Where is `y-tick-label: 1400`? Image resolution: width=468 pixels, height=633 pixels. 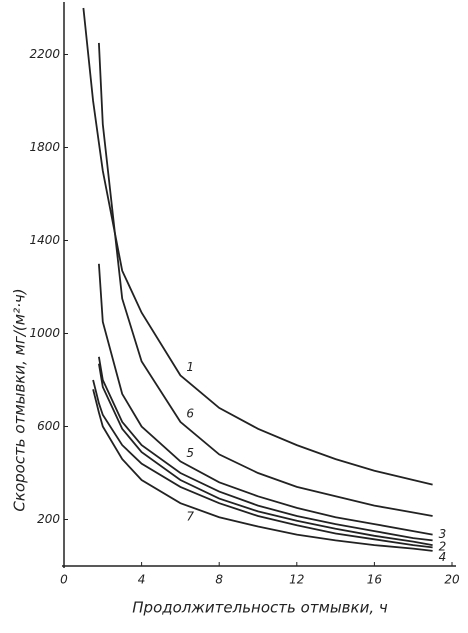
y-tick-label: 1400 is located at coordinates (44, 240).